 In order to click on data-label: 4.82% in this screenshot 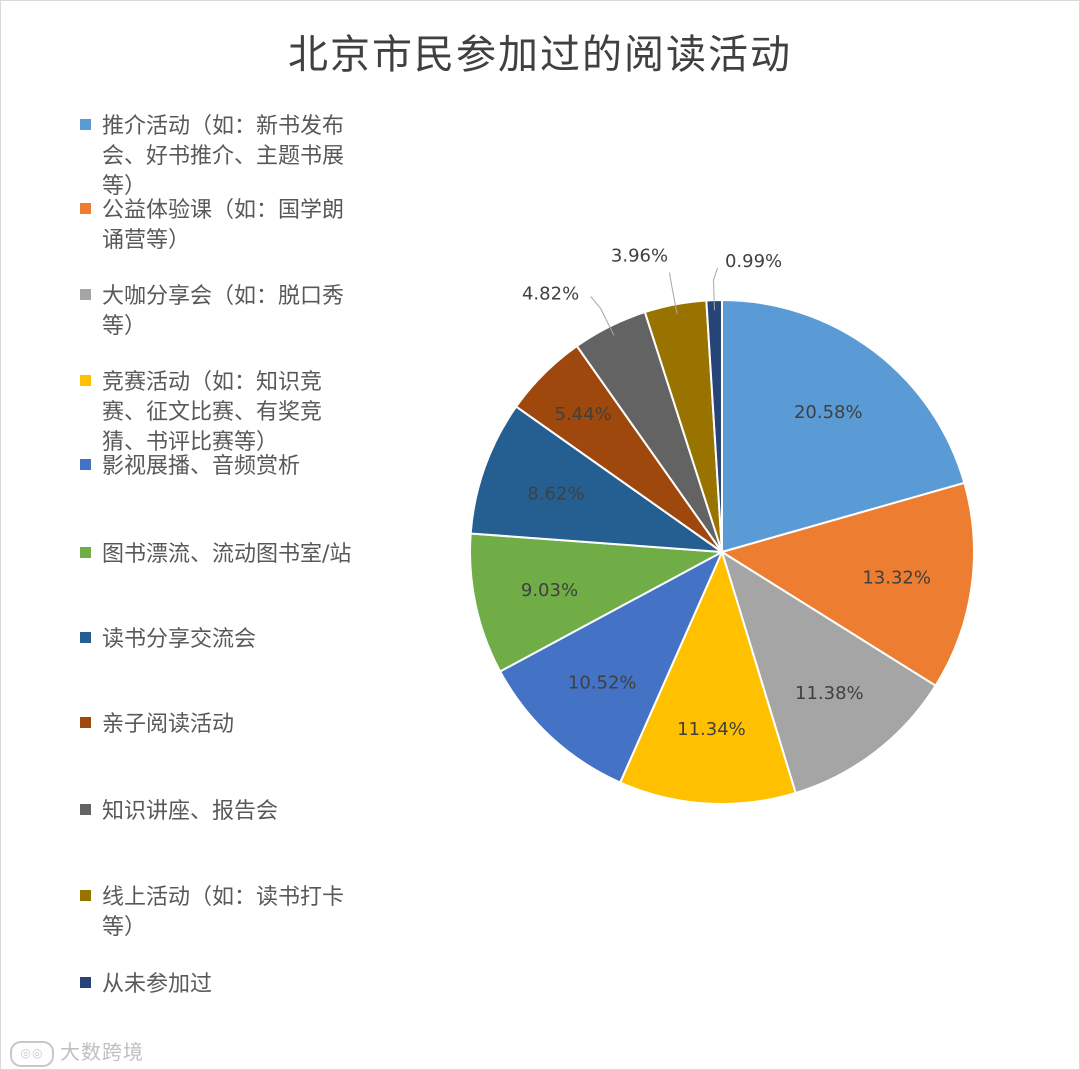, I will do `click(550, 293)`.